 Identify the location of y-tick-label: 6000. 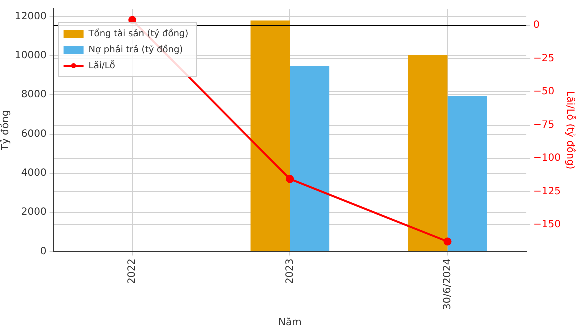
(34, 134).